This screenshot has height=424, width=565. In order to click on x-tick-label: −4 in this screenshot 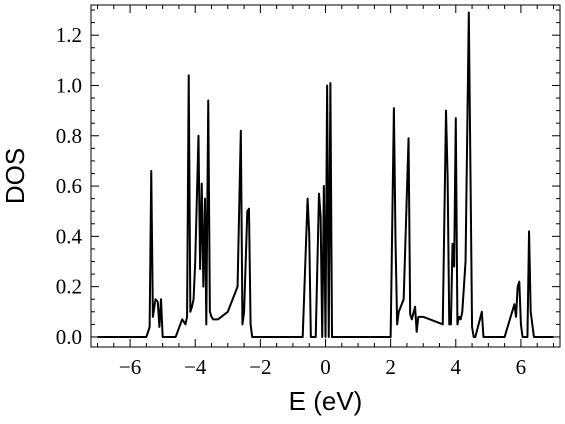, I will do `click(195, 367)`.